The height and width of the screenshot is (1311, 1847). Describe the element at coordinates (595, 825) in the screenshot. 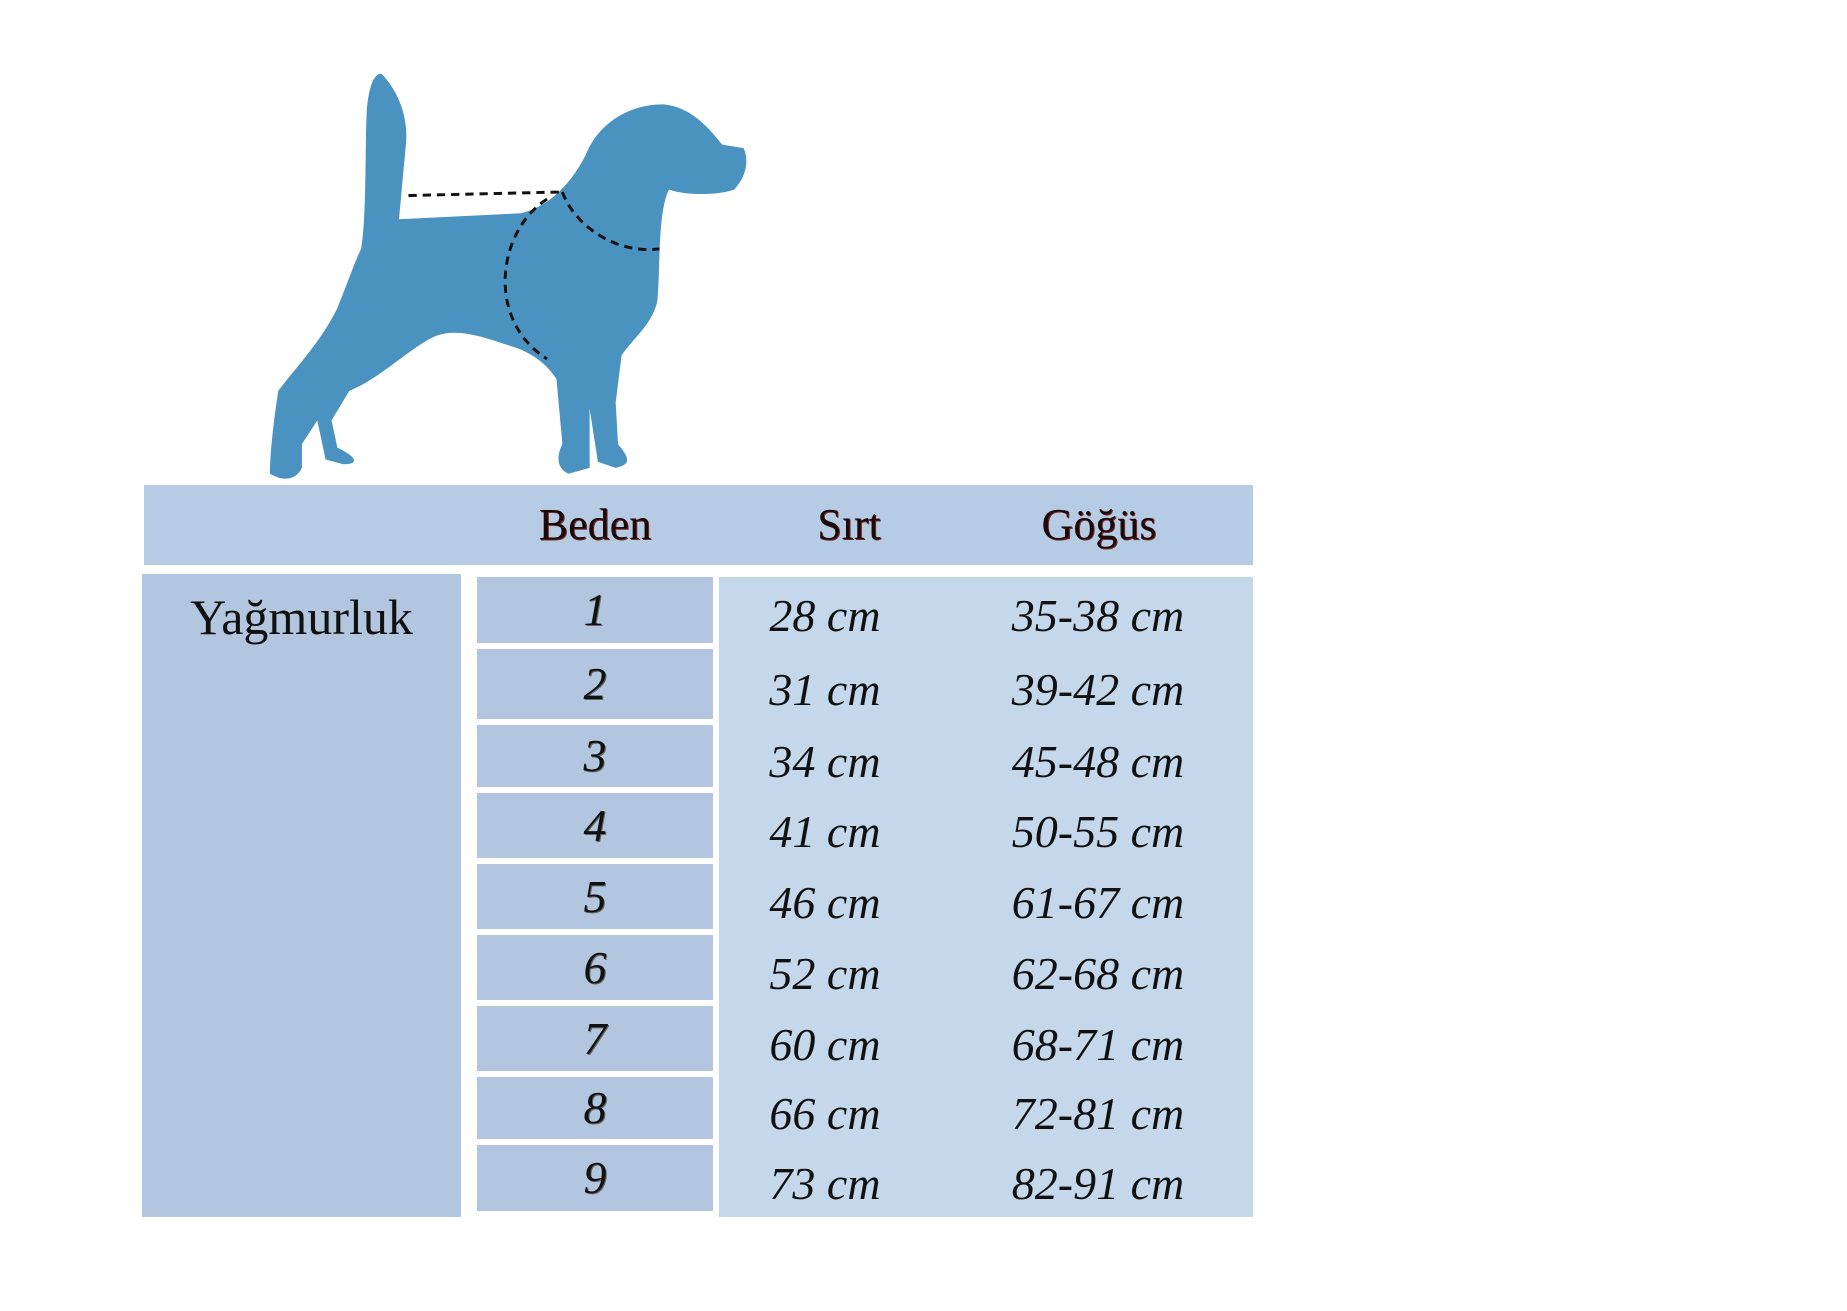

I see `size-cell: 4` at that location.